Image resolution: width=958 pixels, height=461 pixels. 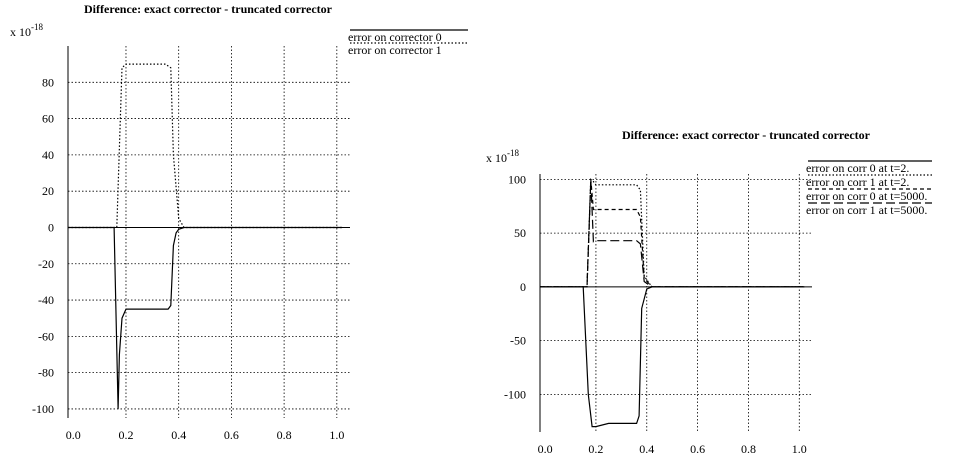 What do you see at coordinates (395, 37) in the screenshot?
I see `legend-label: error on corrector 0` at bounding box center [395, 37].